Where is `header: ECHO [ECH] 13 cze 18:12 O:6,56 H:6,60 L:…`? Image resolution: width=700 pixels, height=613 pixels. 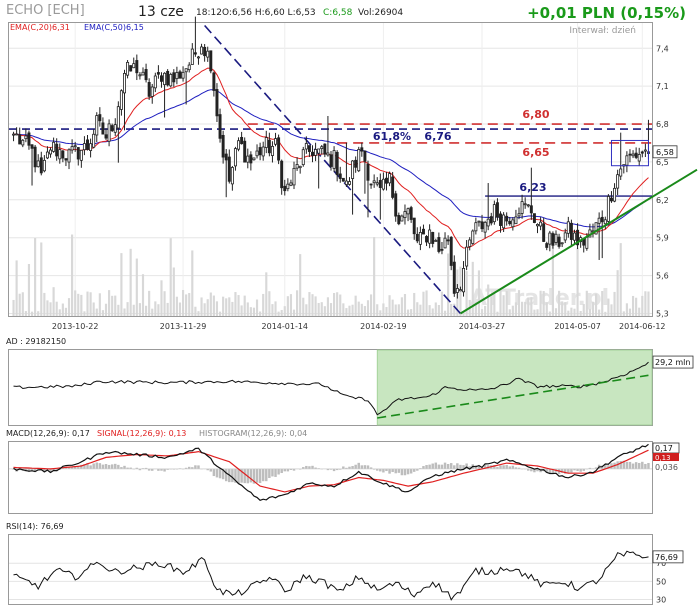
header: ECHO [ECH] 13 cze 18:12 O:6,56 H:6,60 L:… is located at coordinates (346, 19).